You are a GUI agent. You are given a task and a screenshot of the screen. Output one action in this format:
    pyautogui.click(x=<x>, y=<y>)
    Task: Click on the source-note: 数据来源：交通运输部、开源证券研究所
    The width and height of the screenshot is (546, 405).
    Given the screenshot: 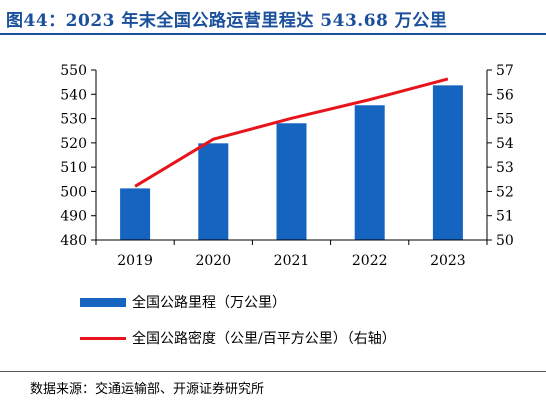 What is the action you would take?
    pyautogui.click(x=147, y=389)
    